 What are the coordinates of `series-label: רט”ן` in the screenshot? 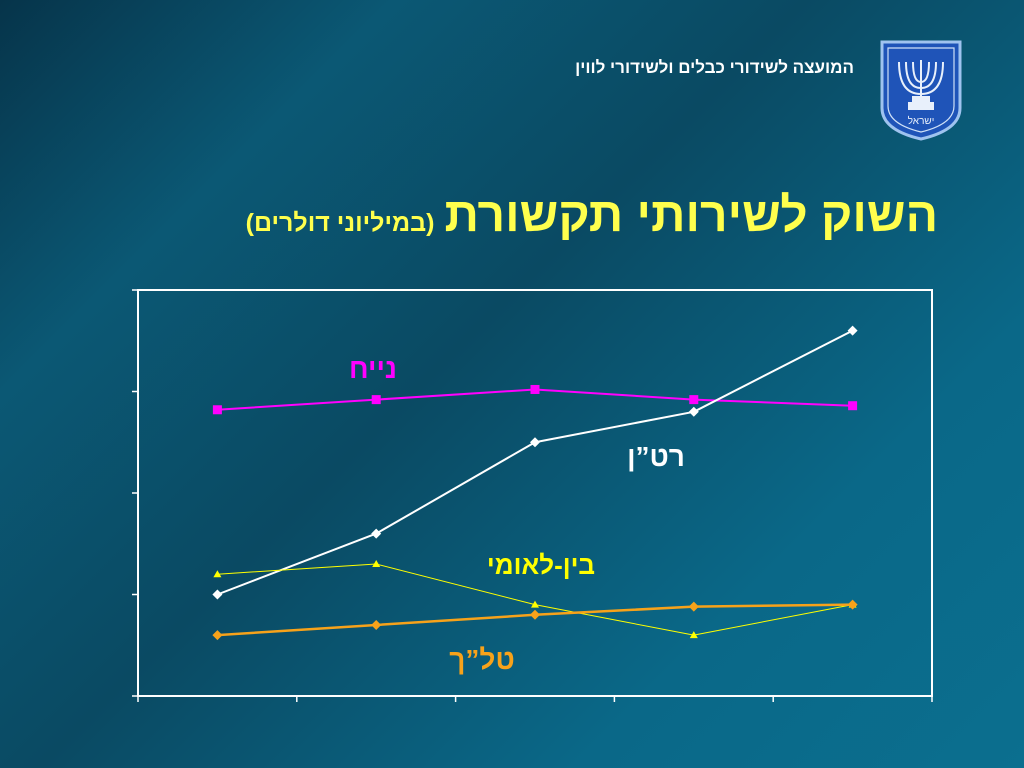 It's located at (656, 456).